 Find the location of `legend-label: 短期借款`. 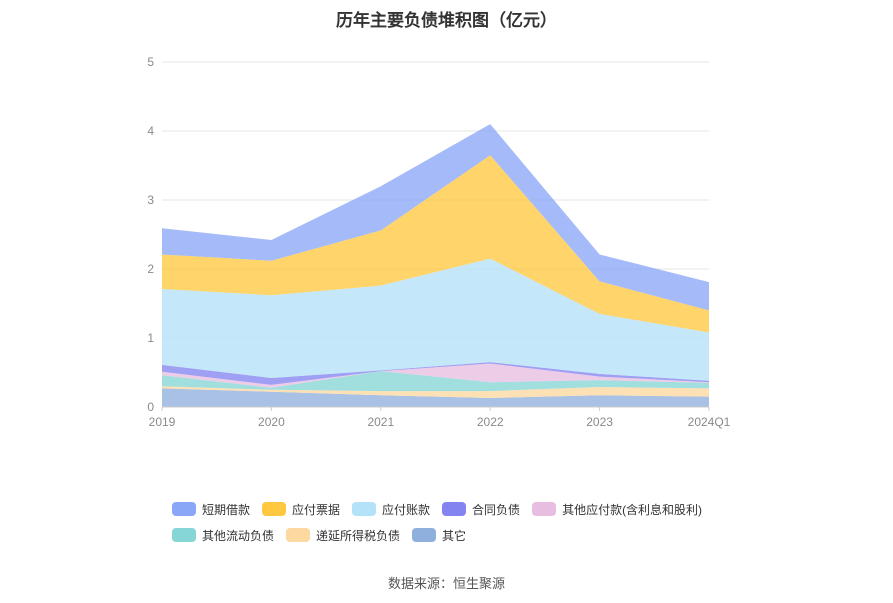

legend-label: 短期借款 is located at coordinates (226, 509).